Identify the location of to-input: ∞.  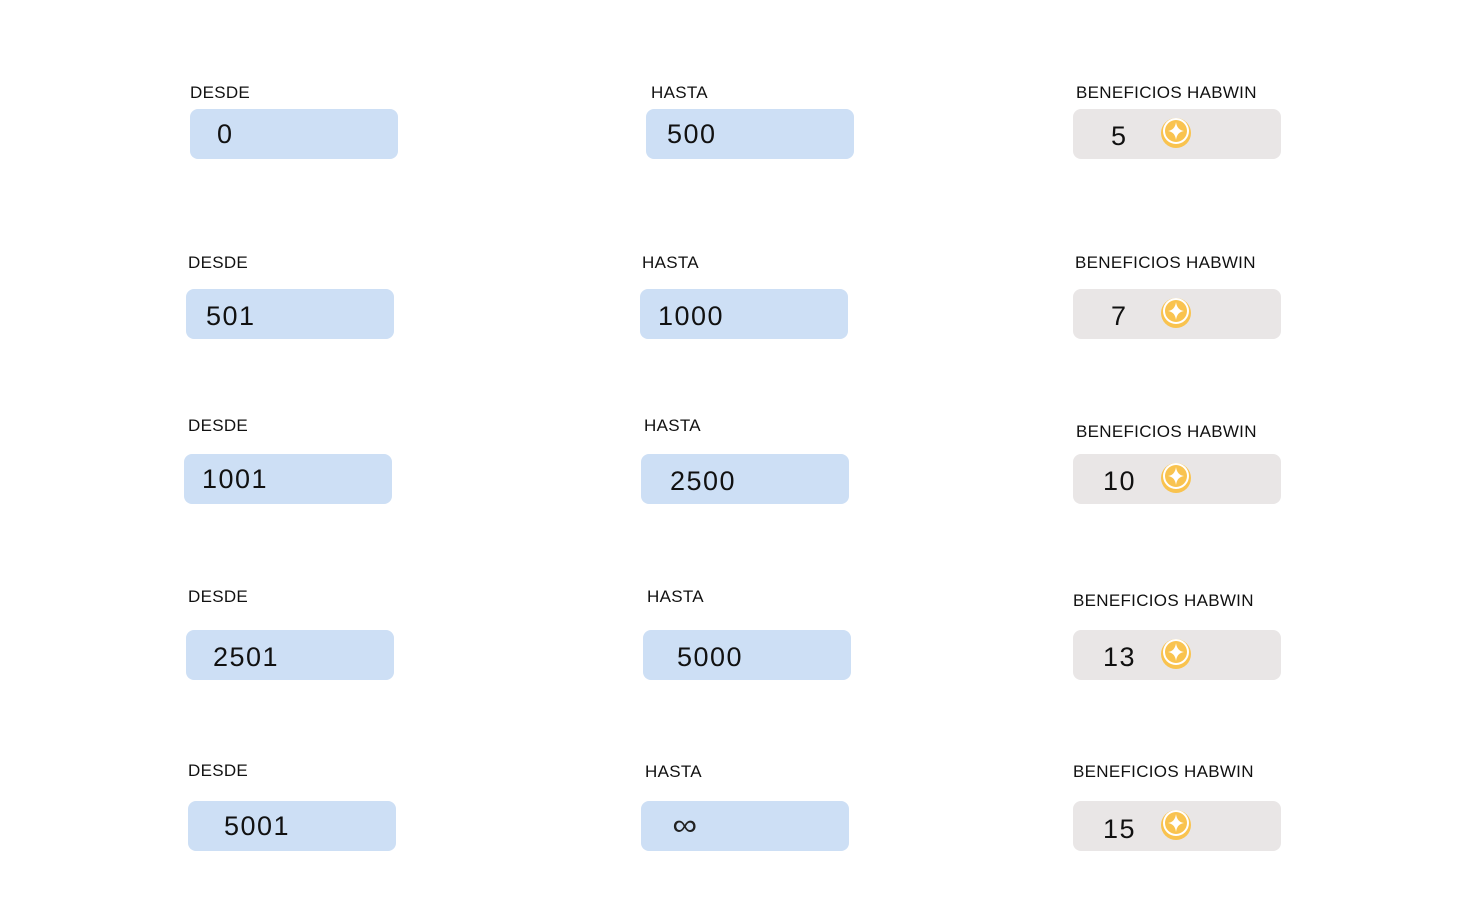
(745, 826).